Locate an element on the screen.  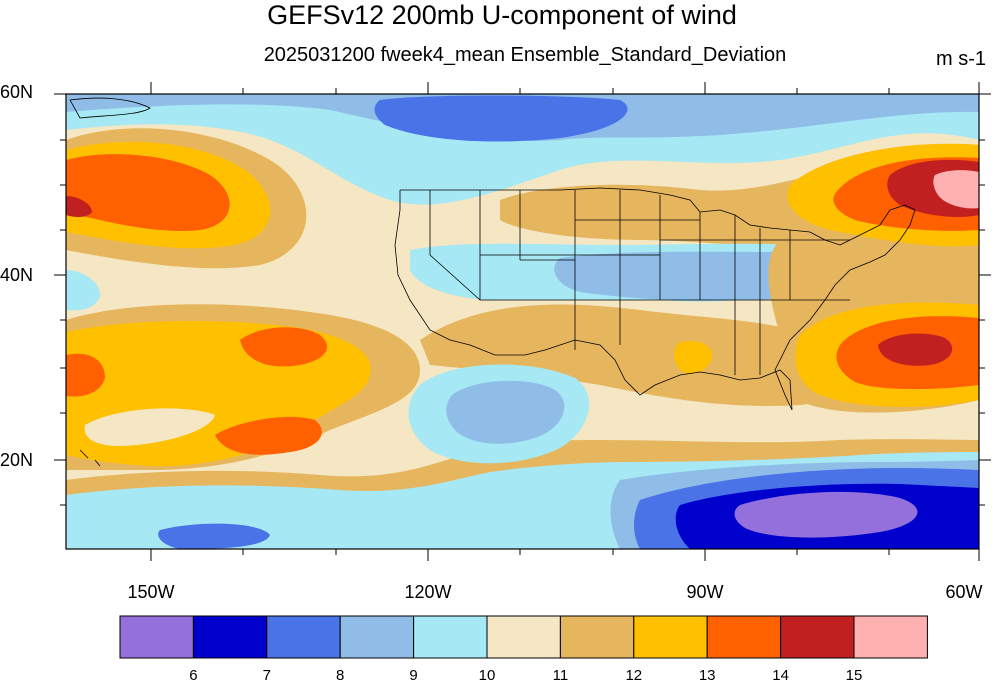
lat-label-60n: 60N is located at coordinates (17, 92).